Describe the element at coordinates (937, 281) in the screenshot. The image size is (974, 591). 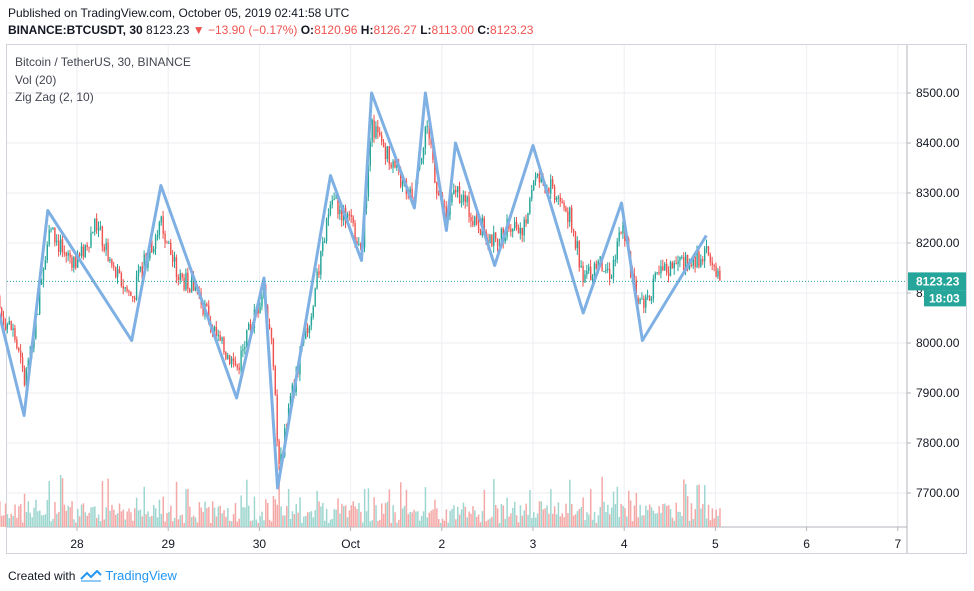
I see `price-badge-bg` at that location.